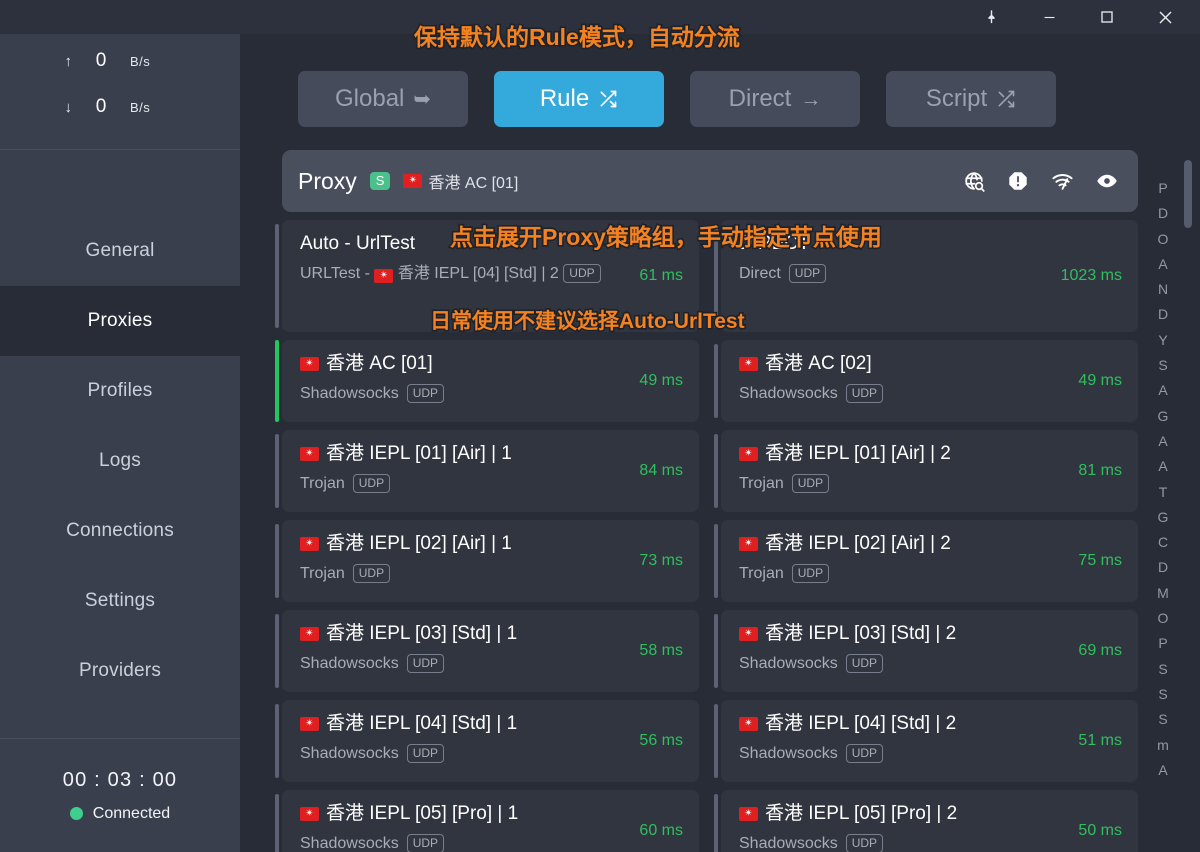  What do you see at coordinates (478, 273) in the screenshot?
I see `proxy-card-sub-label: 香港 IEPL [04] [Std] | 2` at bounding box center [478, 273].